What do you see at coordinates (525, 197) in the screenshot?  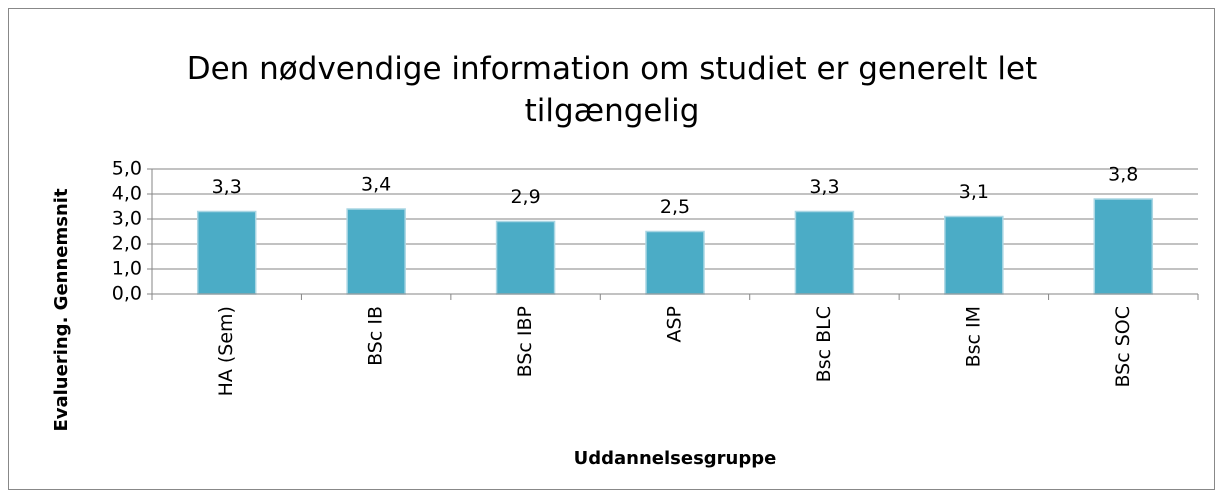 I see `data-label: 2,9` at bounding box center [525, 197].